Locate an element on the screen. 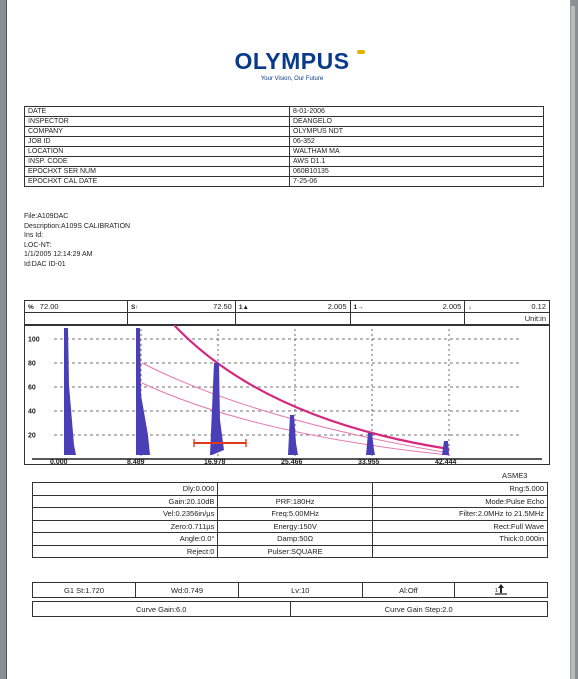 The height and width of the screenshot is (679, 578). curve-gain-table: Curve Gain:6.0 Curve Gain Step:2.0 is located at coordinates (290, 609).